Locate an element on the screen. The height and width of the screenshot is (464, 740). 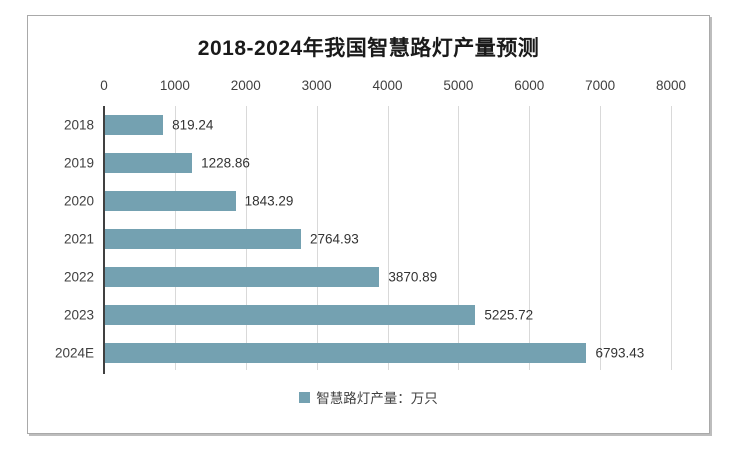
category-label: 2022 is located at coordinates (78, 277).